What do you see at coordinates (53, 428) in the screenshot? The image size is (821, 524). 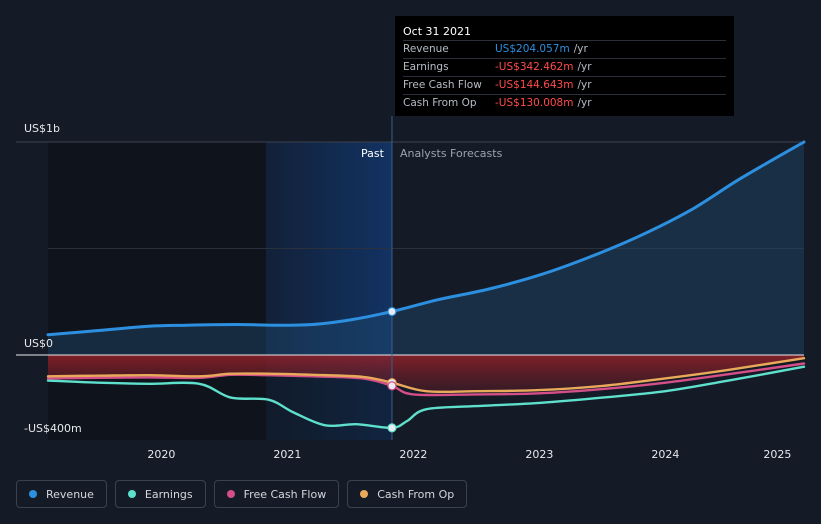 I see `y-tick-label: -US$400m` at bounding box center [53, 428].